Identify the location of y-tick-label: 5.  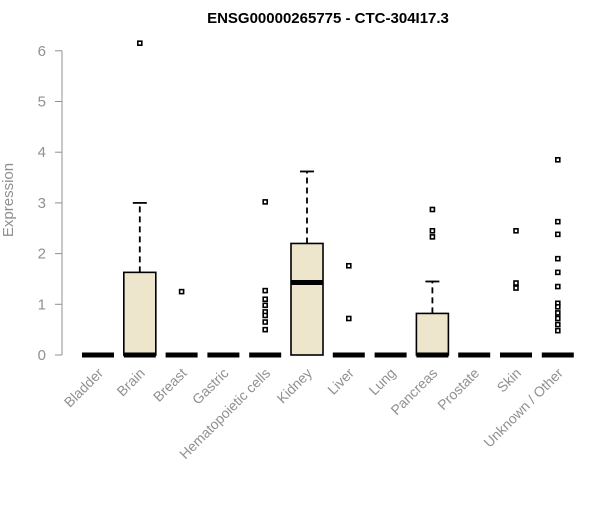
(42, 102).